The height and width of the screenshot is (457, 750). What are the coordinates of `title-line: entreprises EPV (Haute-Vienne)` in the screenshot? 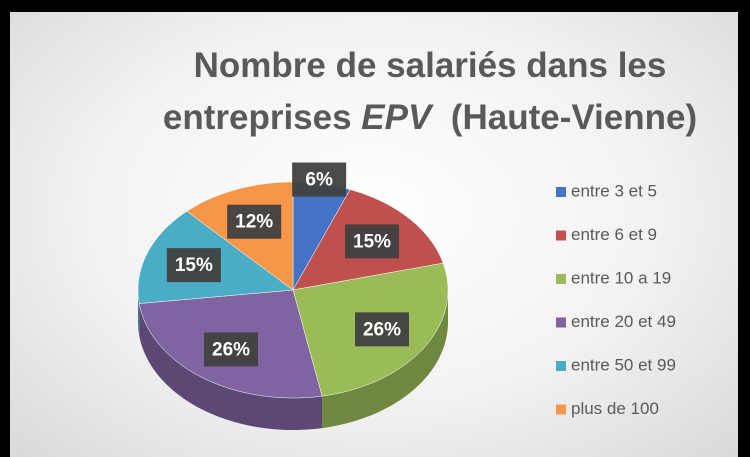 It's located at (430, 118).